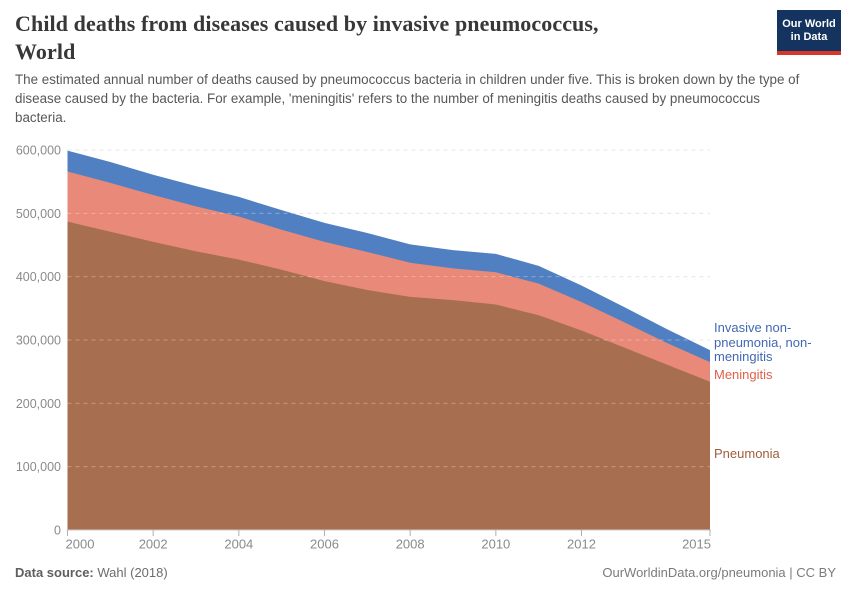 The width and height of the screenshot is (850, 600). I want to click on x-tick-label: 2004, so click(238, 544).